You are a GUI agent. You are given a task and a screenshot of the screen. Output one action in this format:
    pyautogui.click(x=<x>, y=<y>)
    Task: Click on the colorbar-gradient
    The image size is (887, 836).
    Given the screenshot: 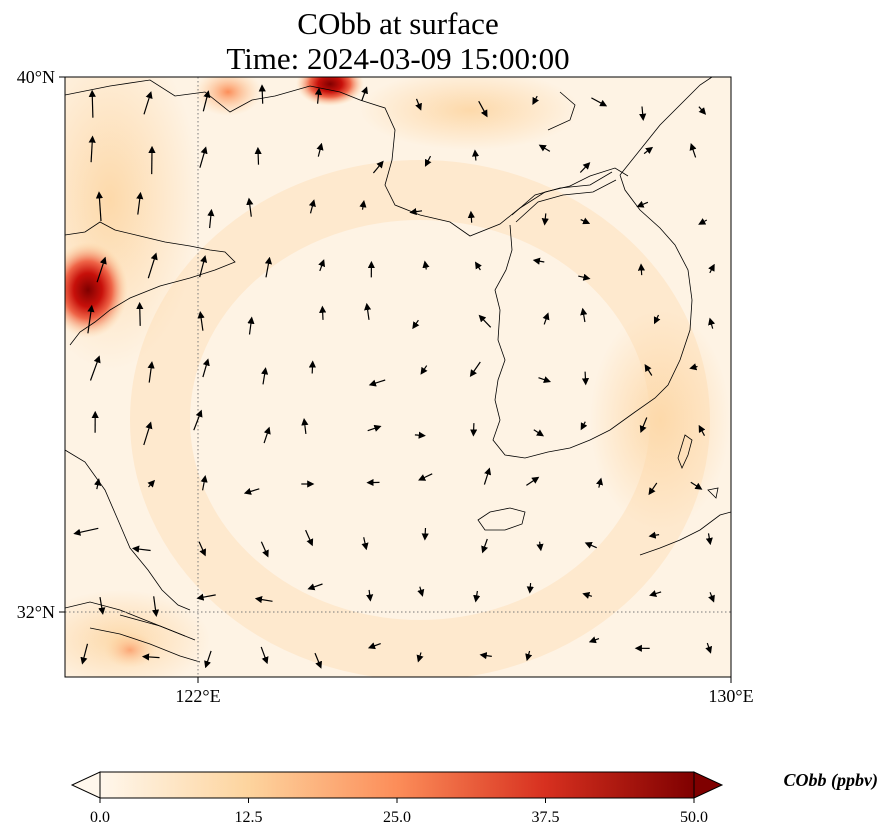 What is the action you would take?
    pyautogui.click(x=397, y=785)
    